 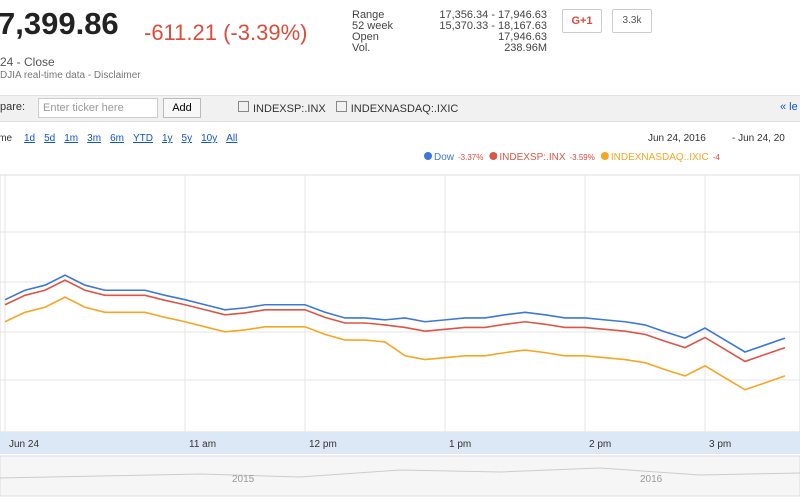 I want to click on date-from: Jun 24, 2016, so click(x=677, y=138).